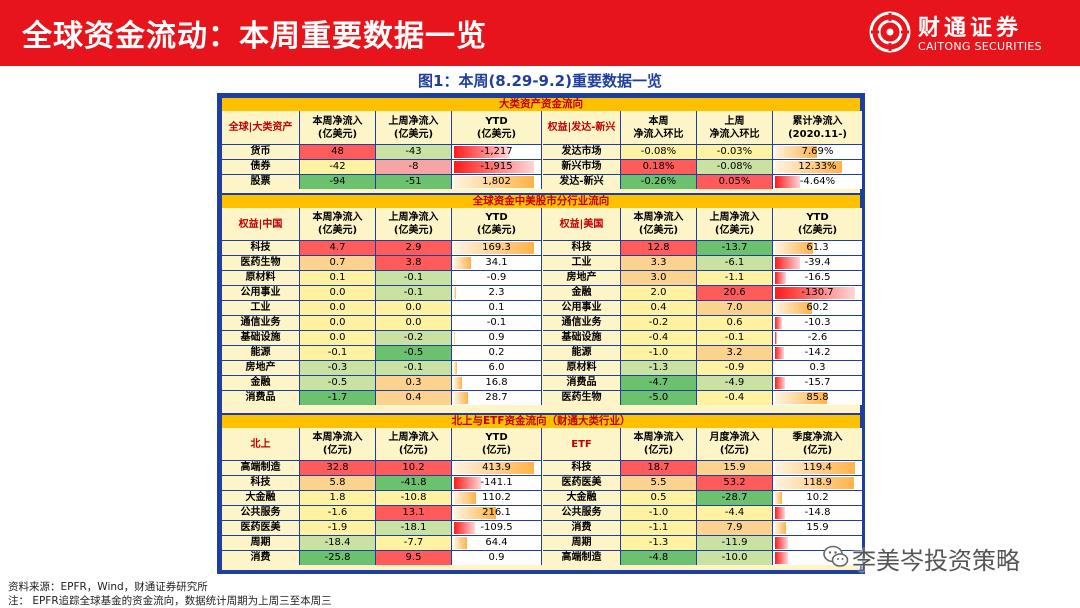 This screenshot has width=1080, height=608. I want to click on cumulative-cell: -15.7, so click(818, 382).